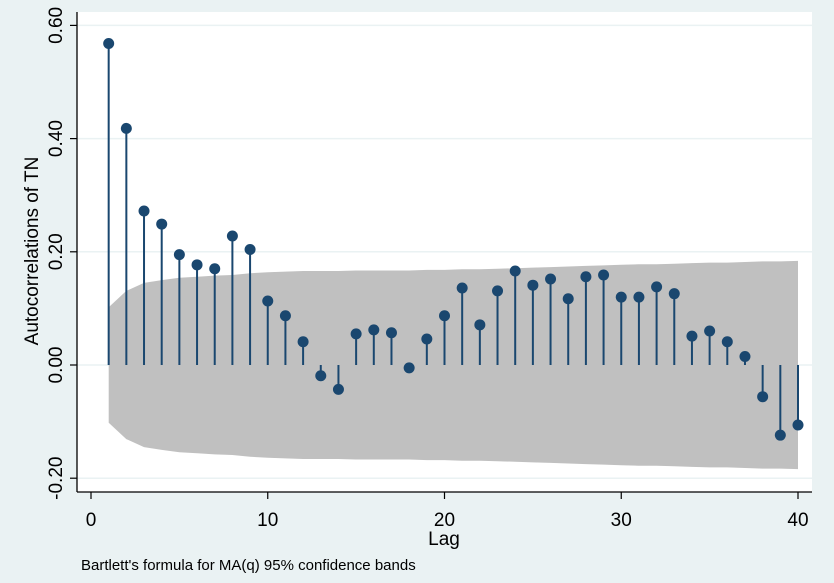 This screenshot has width=834, height=583. Describe the element at coordinates (444, 520) in the screenshot. I see `x-tick-label: 20` at that location.